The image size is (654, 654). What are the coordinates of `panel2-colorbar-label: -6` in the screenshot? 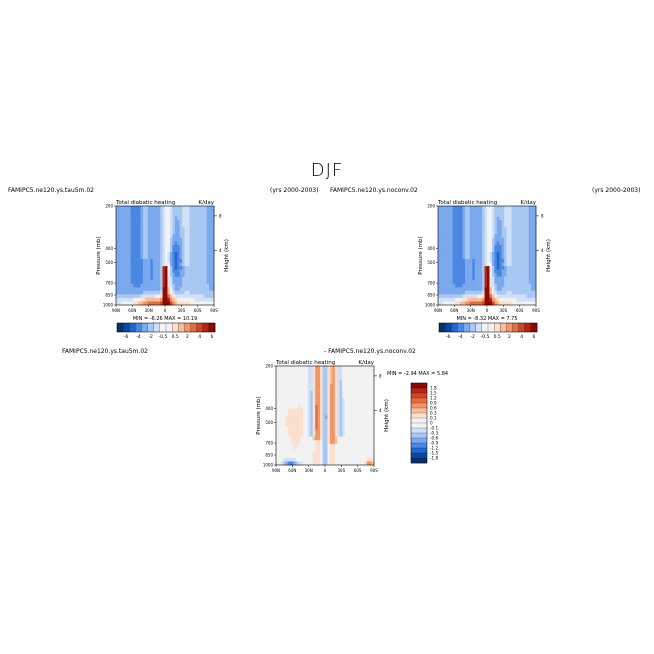 It's located at (448, 337).